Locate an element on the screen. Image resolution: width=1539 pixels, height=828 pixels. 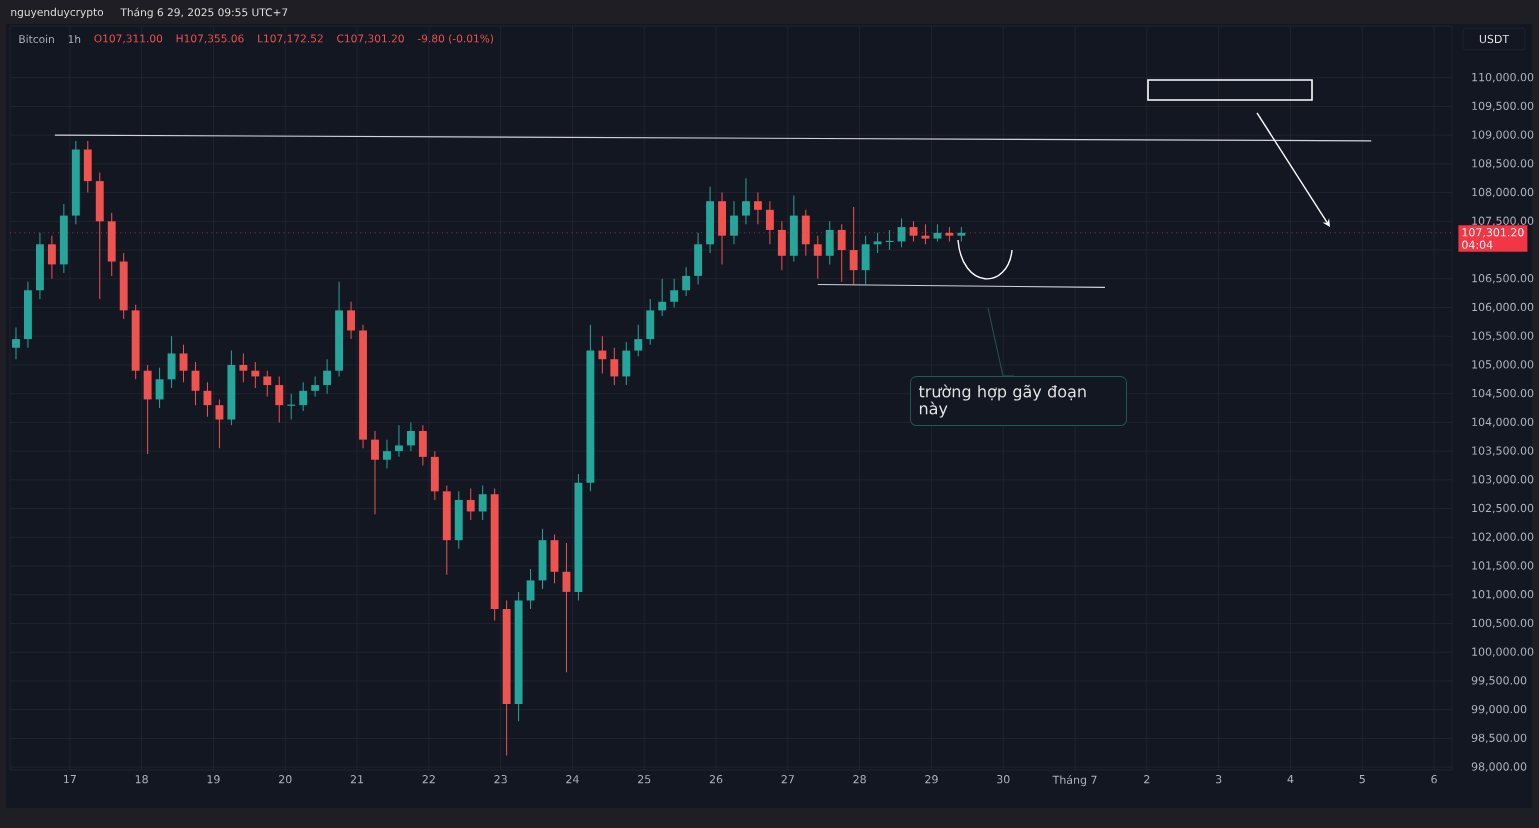
annotation: H107,355.06 is located at coordinates (210, 39).